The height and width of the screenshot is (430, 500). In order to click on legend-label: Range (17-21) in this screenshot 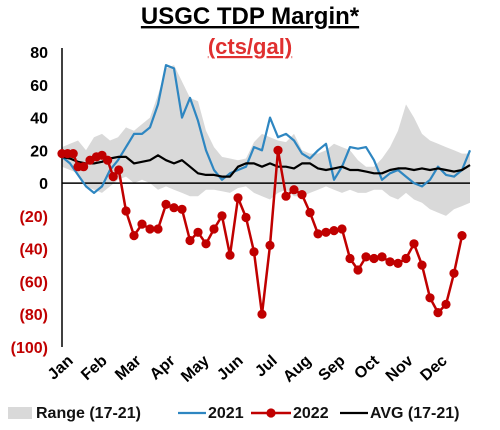, I will do `click(88, 413)`.